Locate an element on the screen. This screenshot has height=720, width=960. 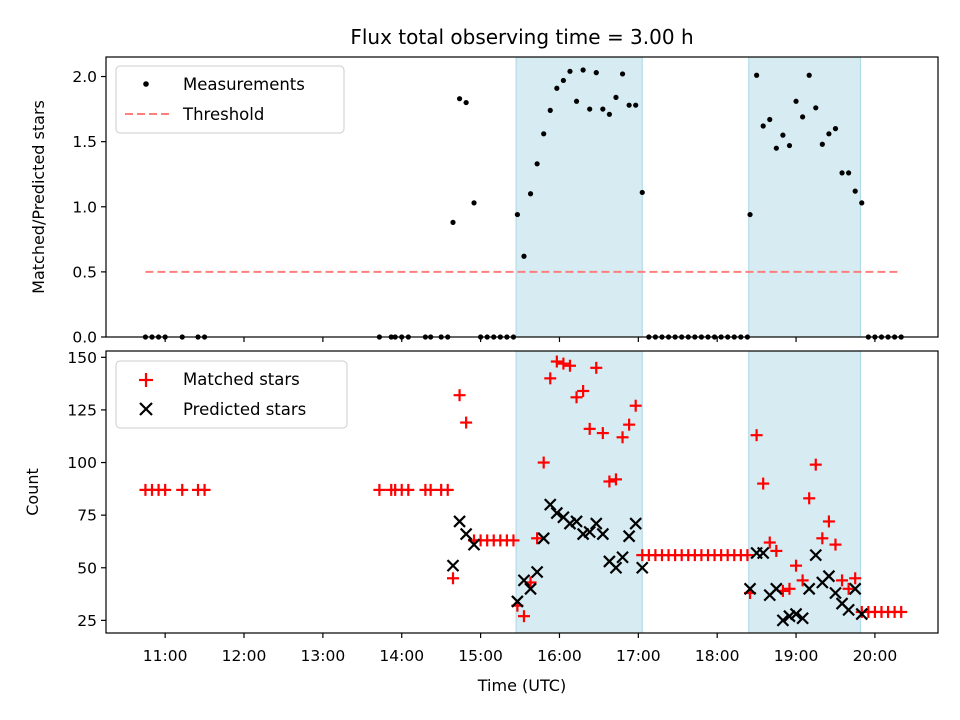
y-tick-label: 1.5 is located at coordinates (84, 142).